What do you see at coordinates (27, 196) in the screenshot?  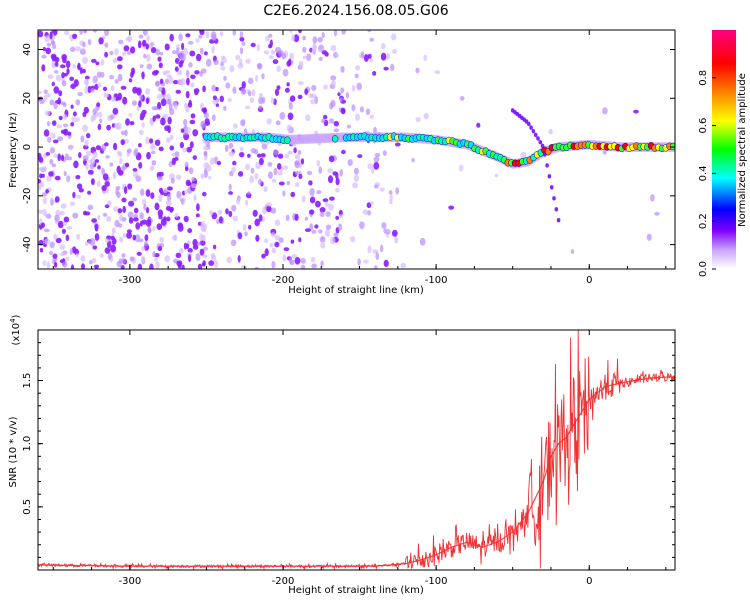 I see `y-tick-label: -20` at bounding box center [27, 196].